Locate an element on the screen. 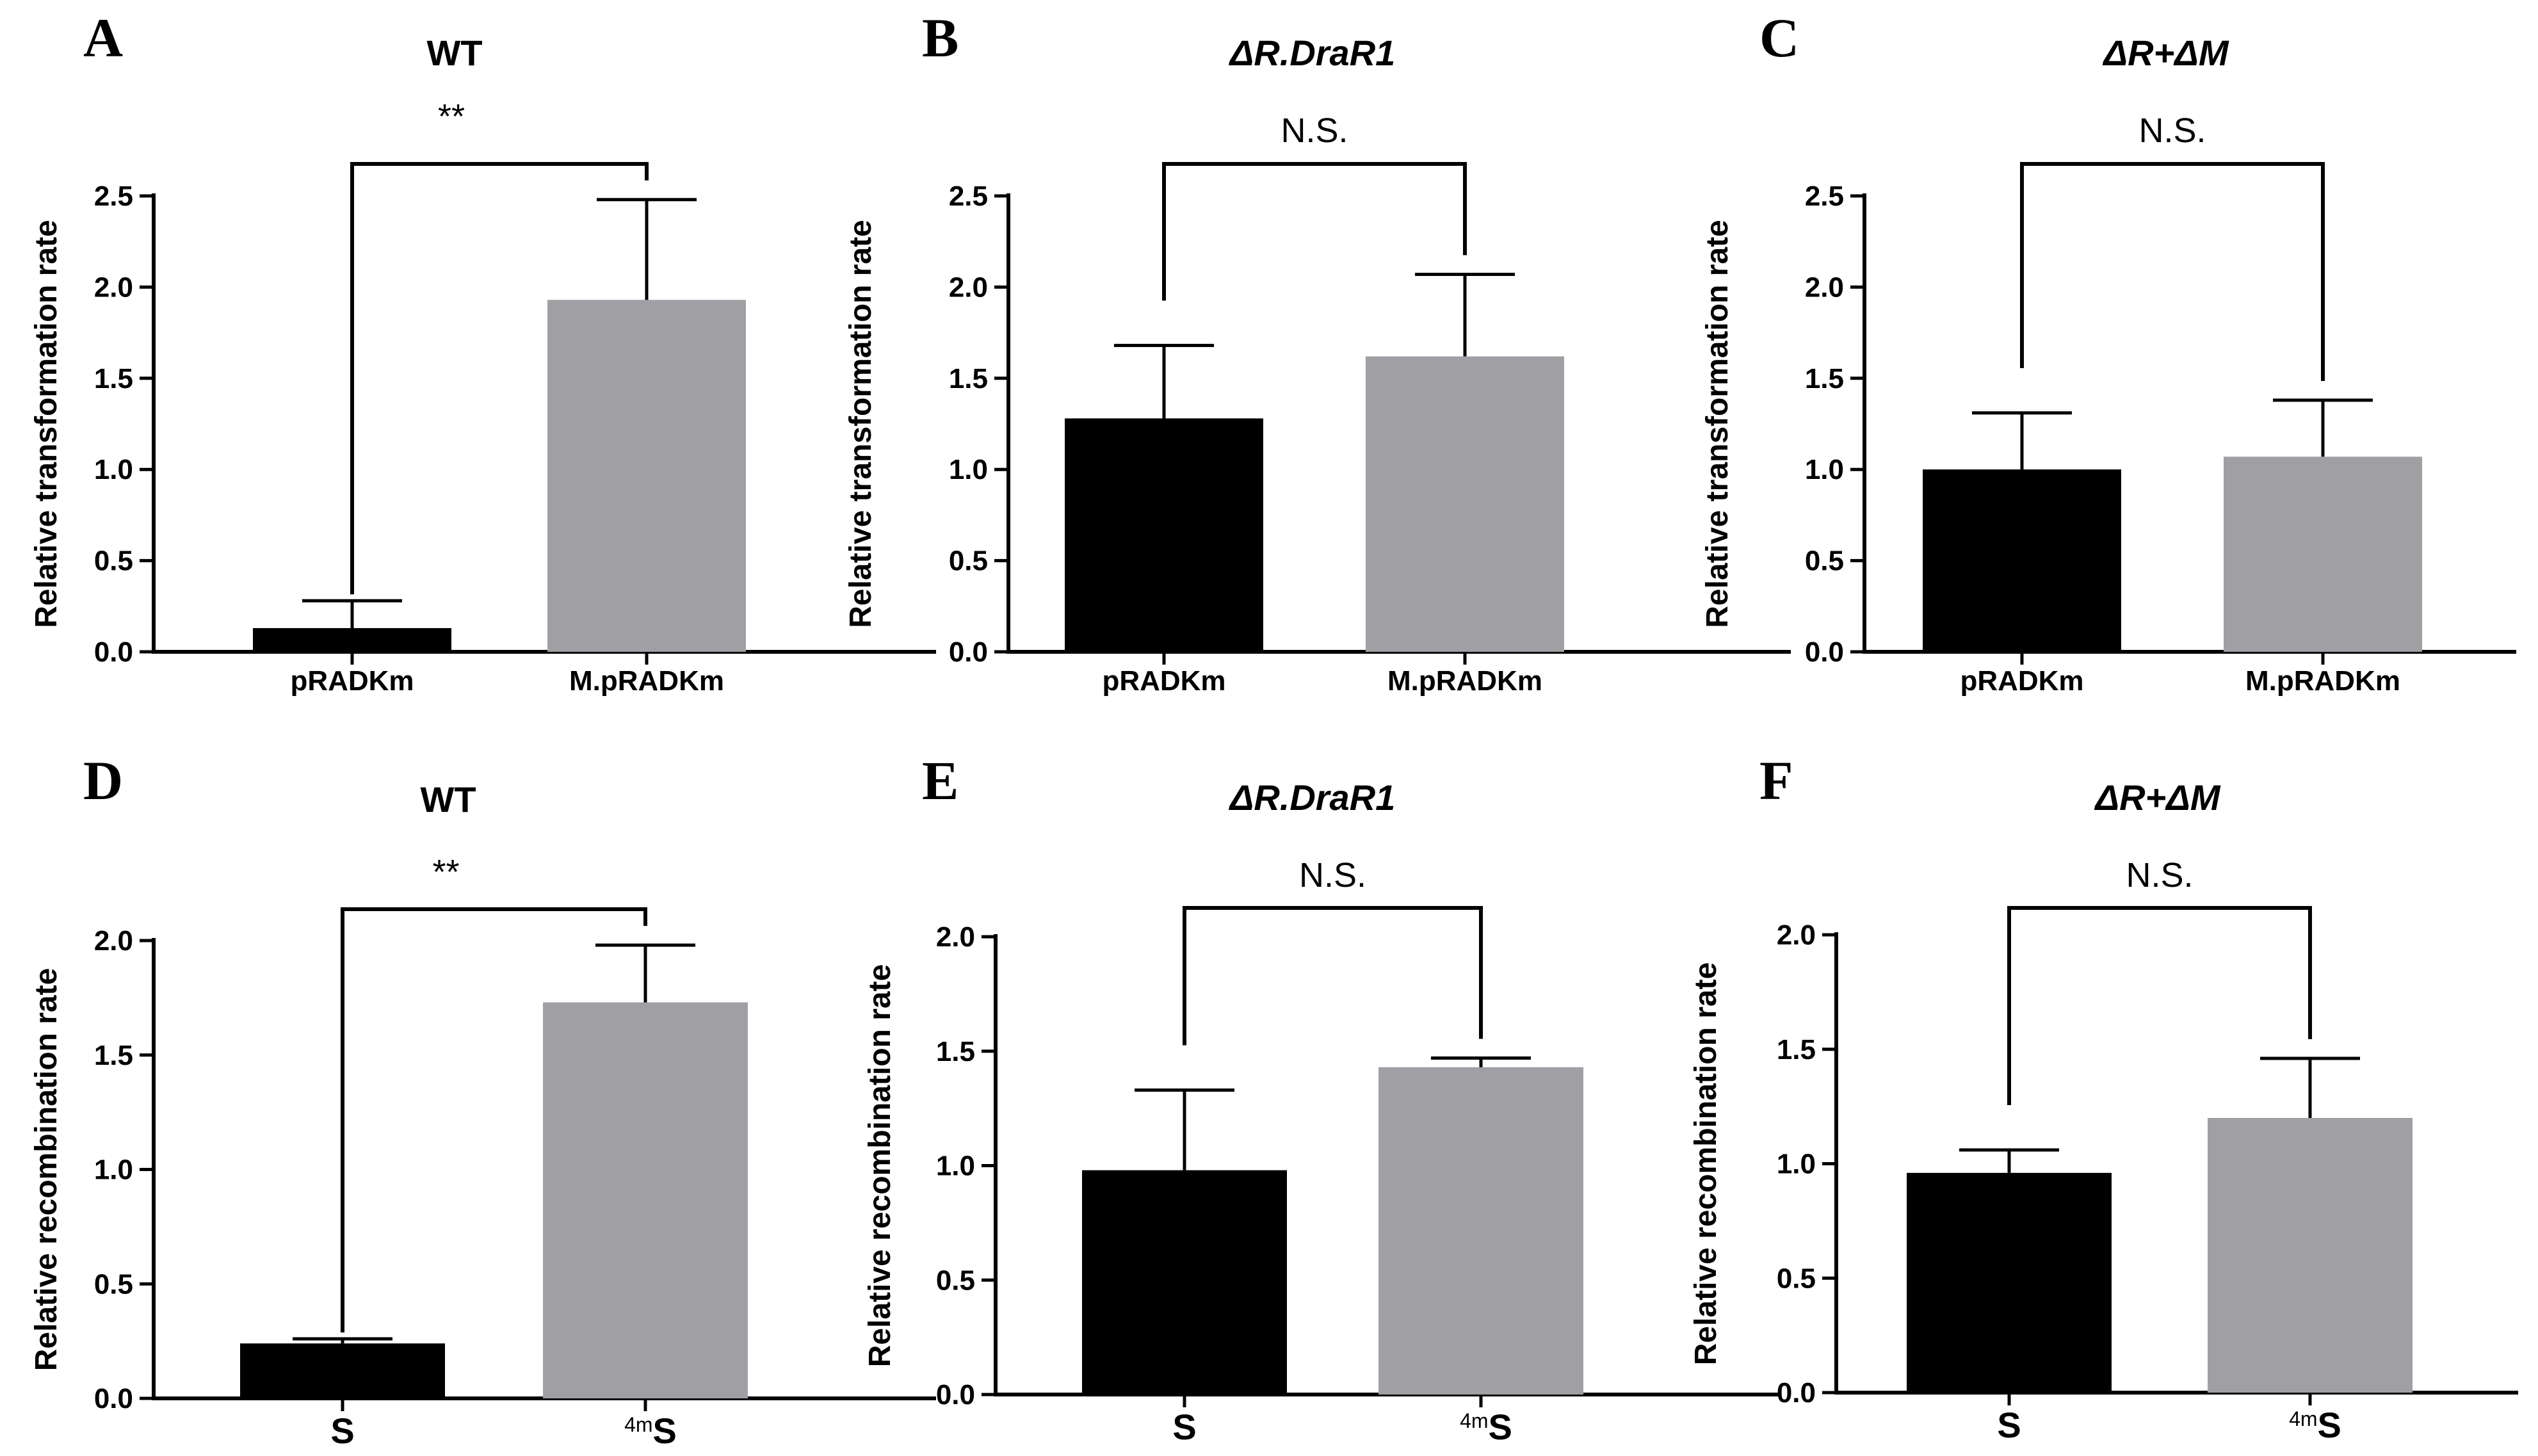  panel-letter: F is located at coordinates (1776, 781).